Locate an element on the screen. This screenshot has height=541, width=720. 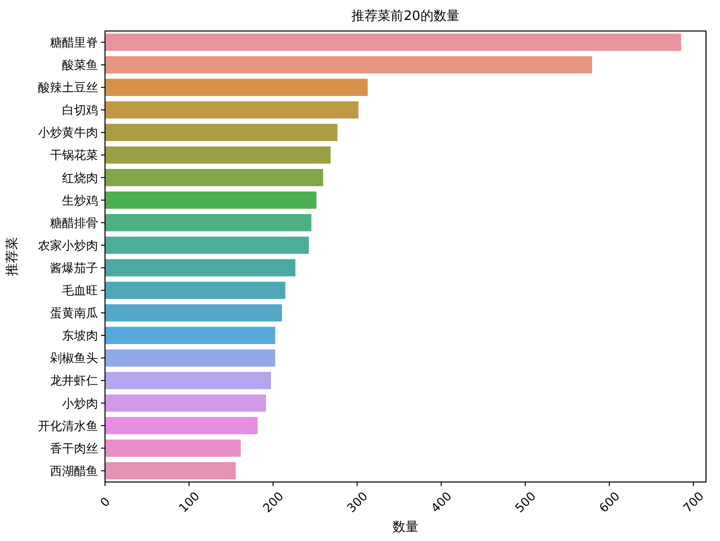
y-tick-label: 蛋黄南瓜 is located at coordinates (74, 313).